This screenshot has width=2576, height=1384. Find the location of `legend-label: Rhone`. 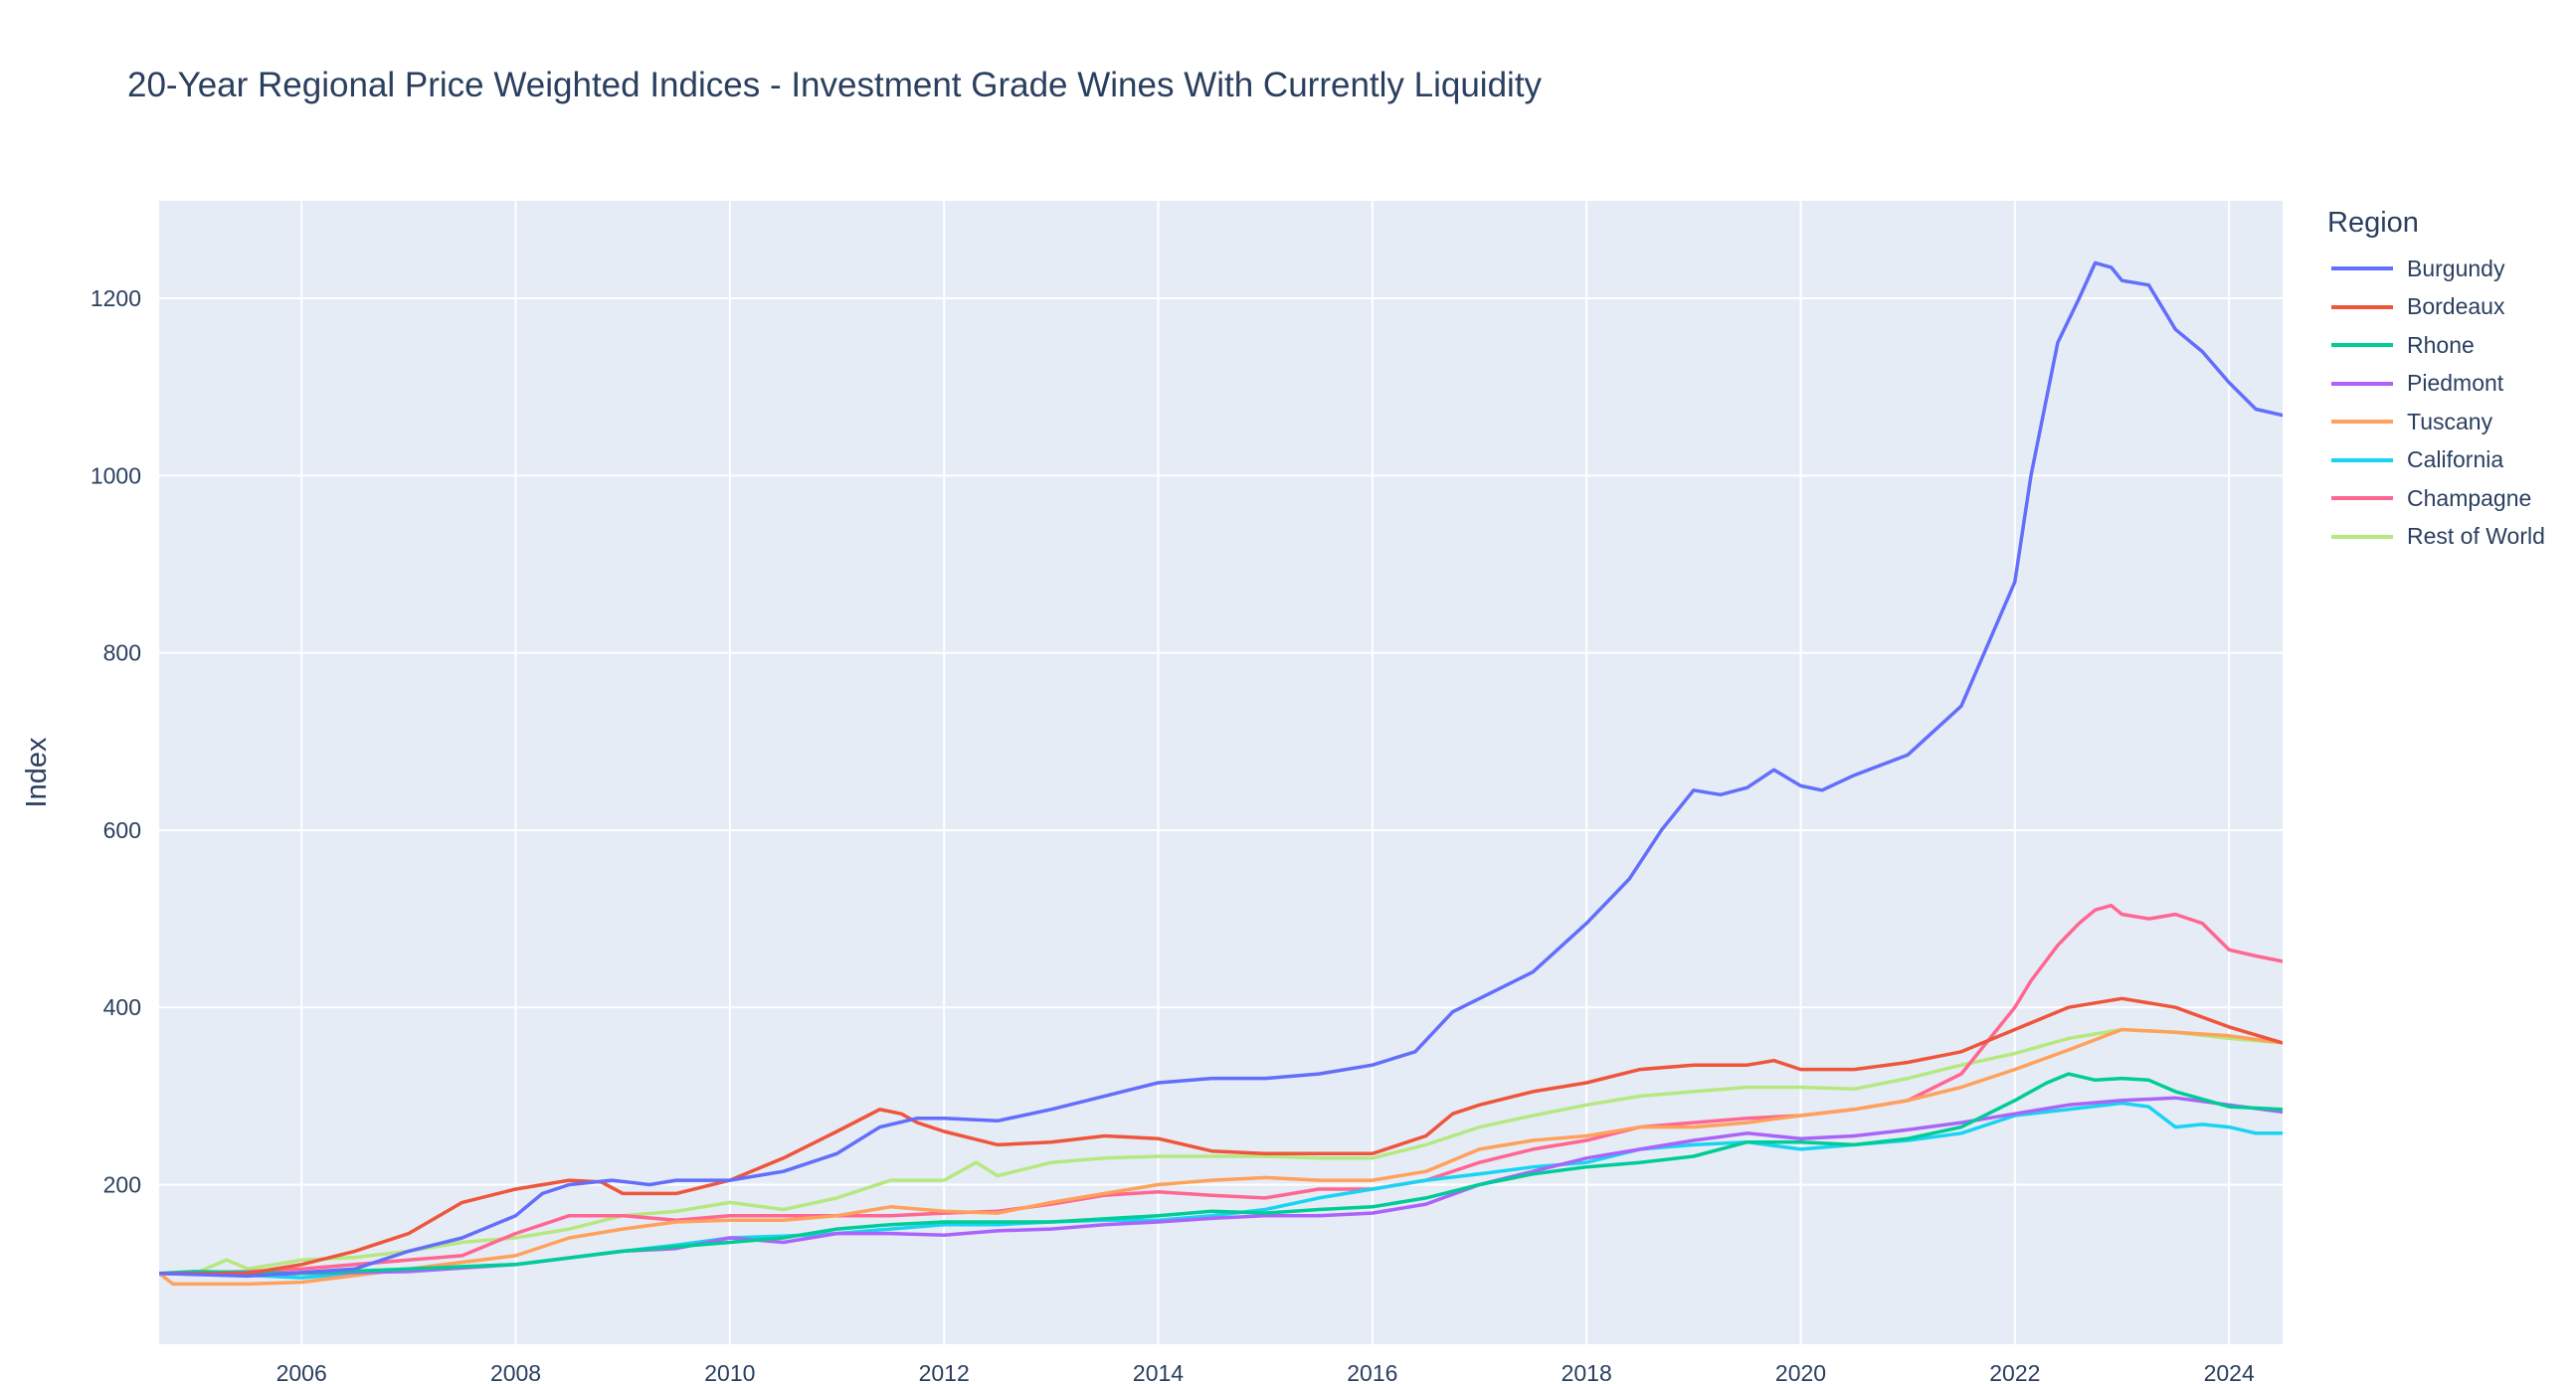

legend-label: Rhone is located at coordinates (2441, 344).